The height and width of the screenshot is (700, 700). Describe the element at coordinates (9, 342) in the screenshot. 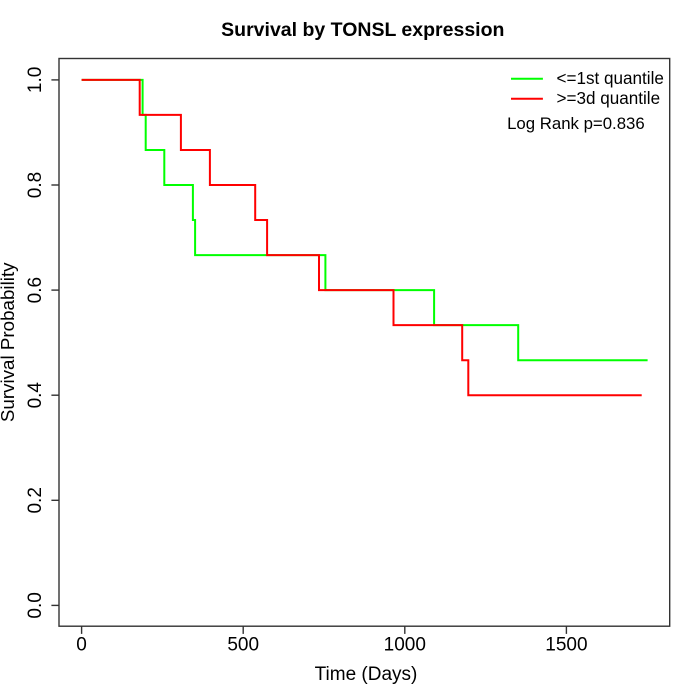

I see `svg-text: Survival Probability` at that location.